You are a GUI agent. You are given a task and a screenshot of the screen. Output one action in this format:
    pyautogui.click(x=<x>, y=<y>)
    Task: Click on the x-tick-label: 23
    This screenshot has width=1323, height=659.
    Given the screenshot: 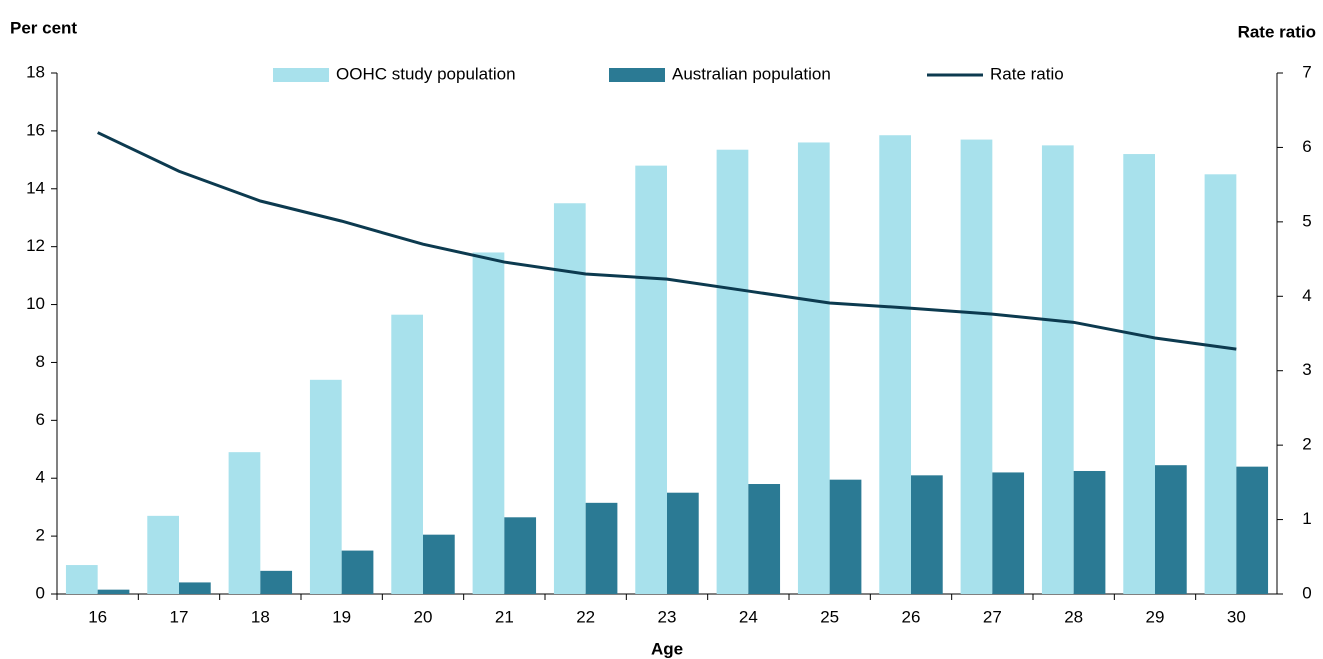 What is the action you would take?
    pyautogui.click(x=667, y=616)
    